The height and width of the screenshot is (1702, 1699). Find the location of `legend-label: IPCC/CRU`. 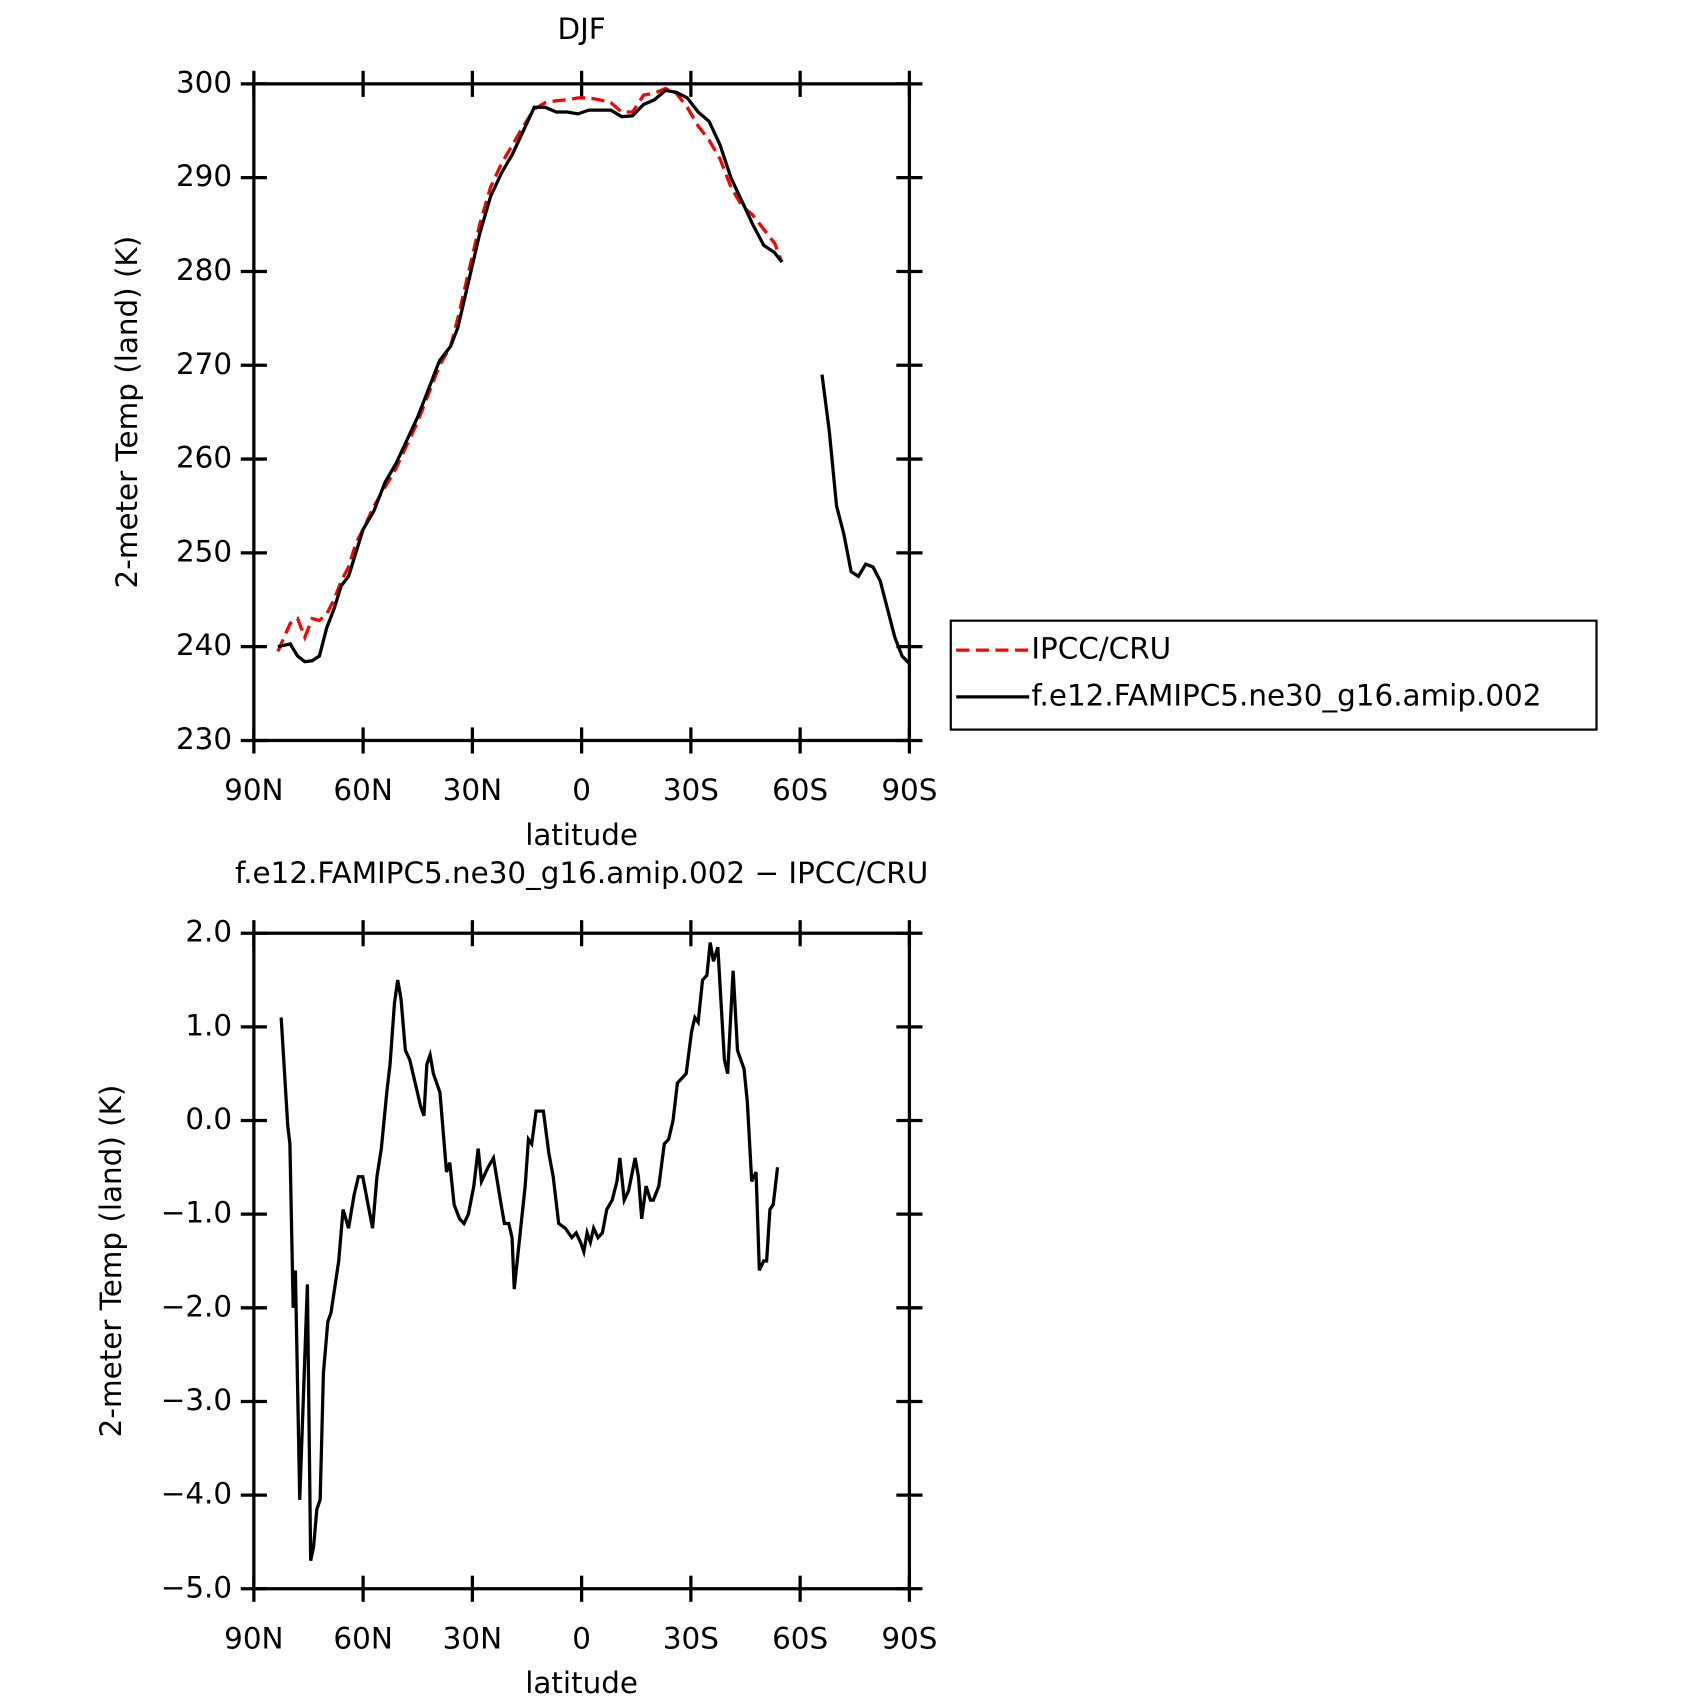

legend-label: IPCC/CRU is located at coordinates (1101, 649).